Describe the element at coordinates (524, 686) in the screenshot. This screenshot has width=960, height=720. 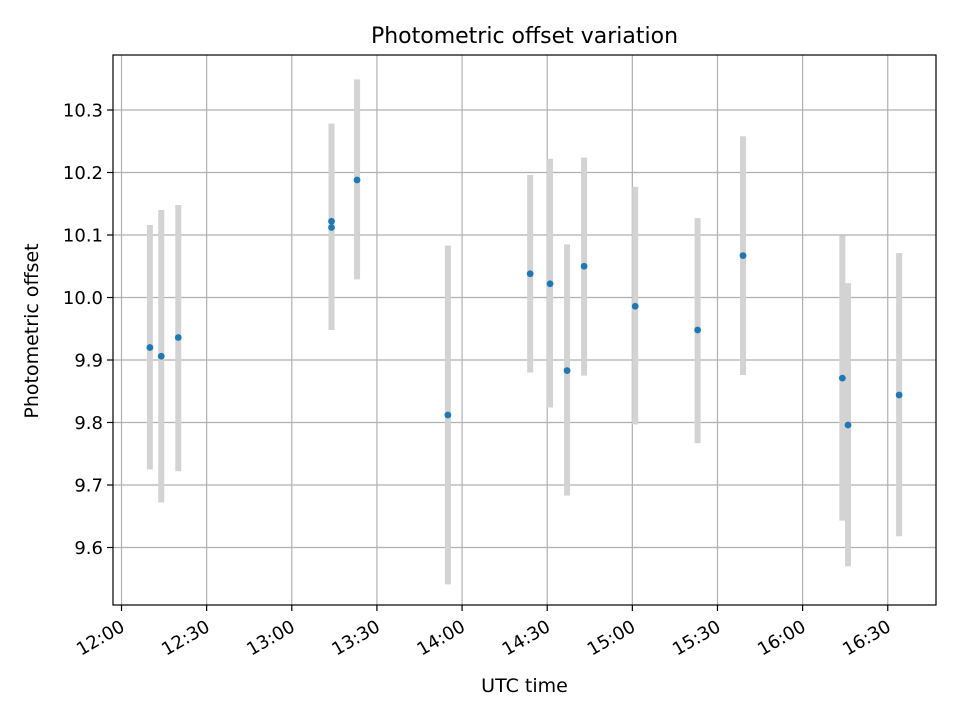
I see `x-axis-label: UTC time` at that location.